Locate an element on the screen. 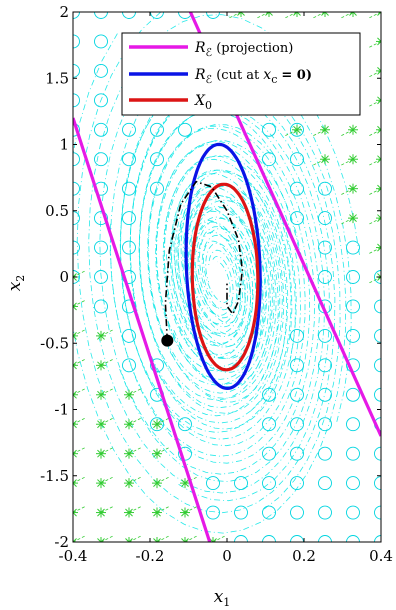 The image size is (396, 610). legend: Rℰ (projection) Rℰ (cut at xc = 0) X0 is located at coordinates (241, 74).